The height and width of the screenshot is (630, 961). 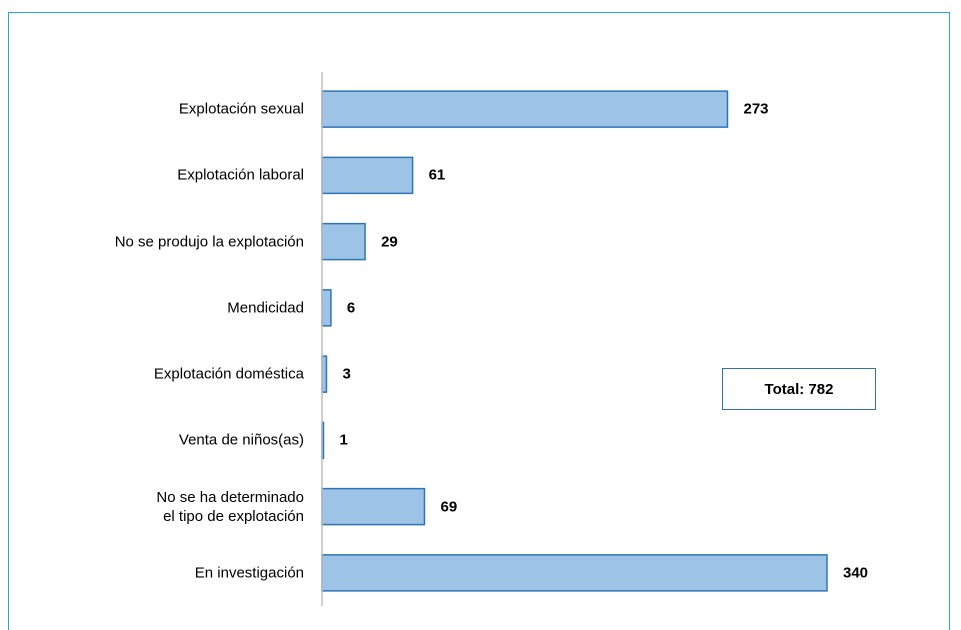 I want to click on value-label: 6, so click(x=351, y=308).